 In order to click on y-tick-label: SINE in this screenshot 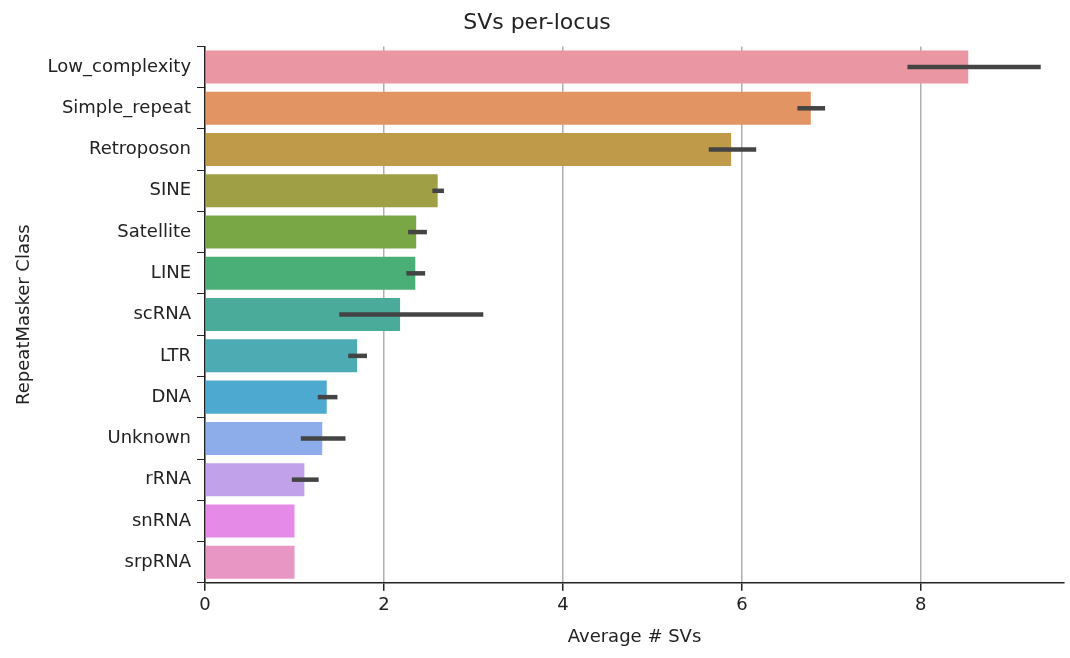, I will do `click(170, 189)`.